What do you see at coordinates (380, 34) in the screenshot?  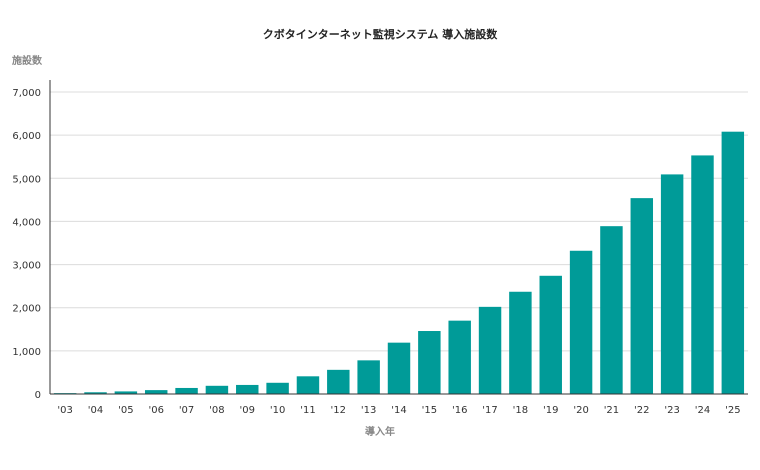 I see `chart-title: クボタインターネット監視システム 導入施設数` at bounding box center [380, 34].